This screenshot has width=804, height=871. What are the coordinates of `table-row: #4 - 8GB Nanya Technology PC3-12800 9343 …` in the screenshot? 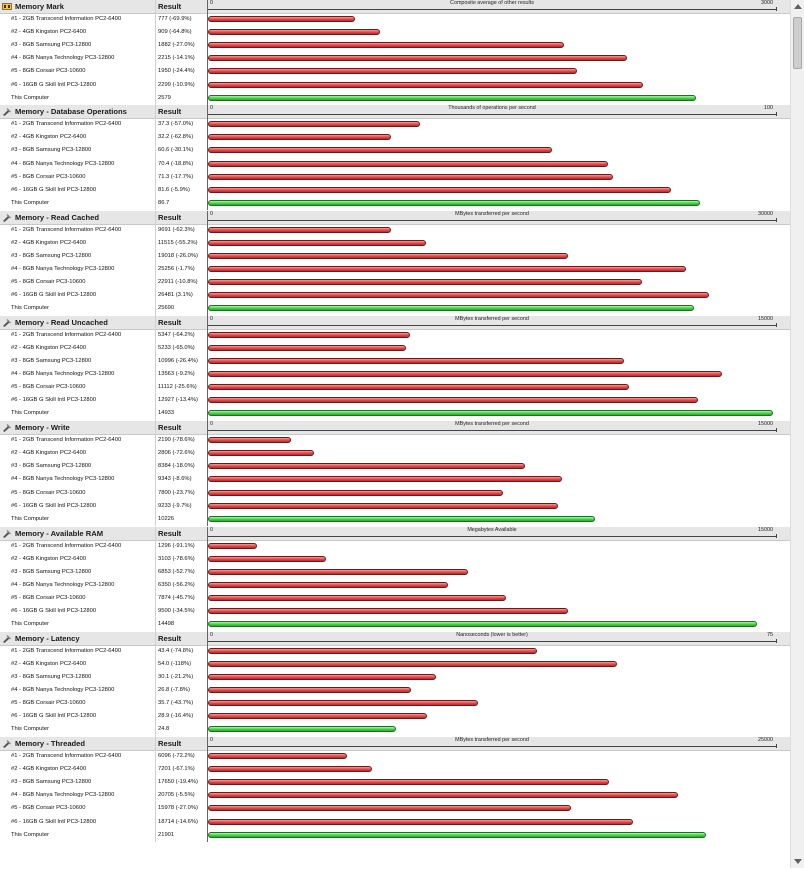 It's located at (395, 479).